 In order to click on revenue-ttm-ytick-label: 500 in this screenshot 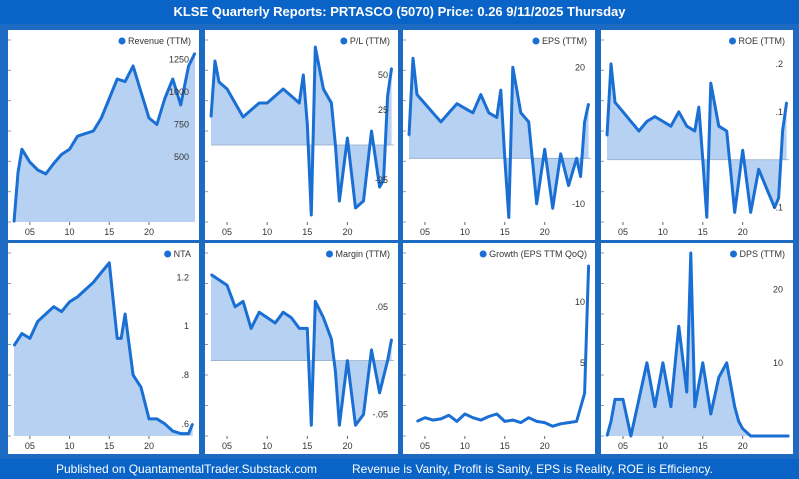, I will do `click(181, 157)`.